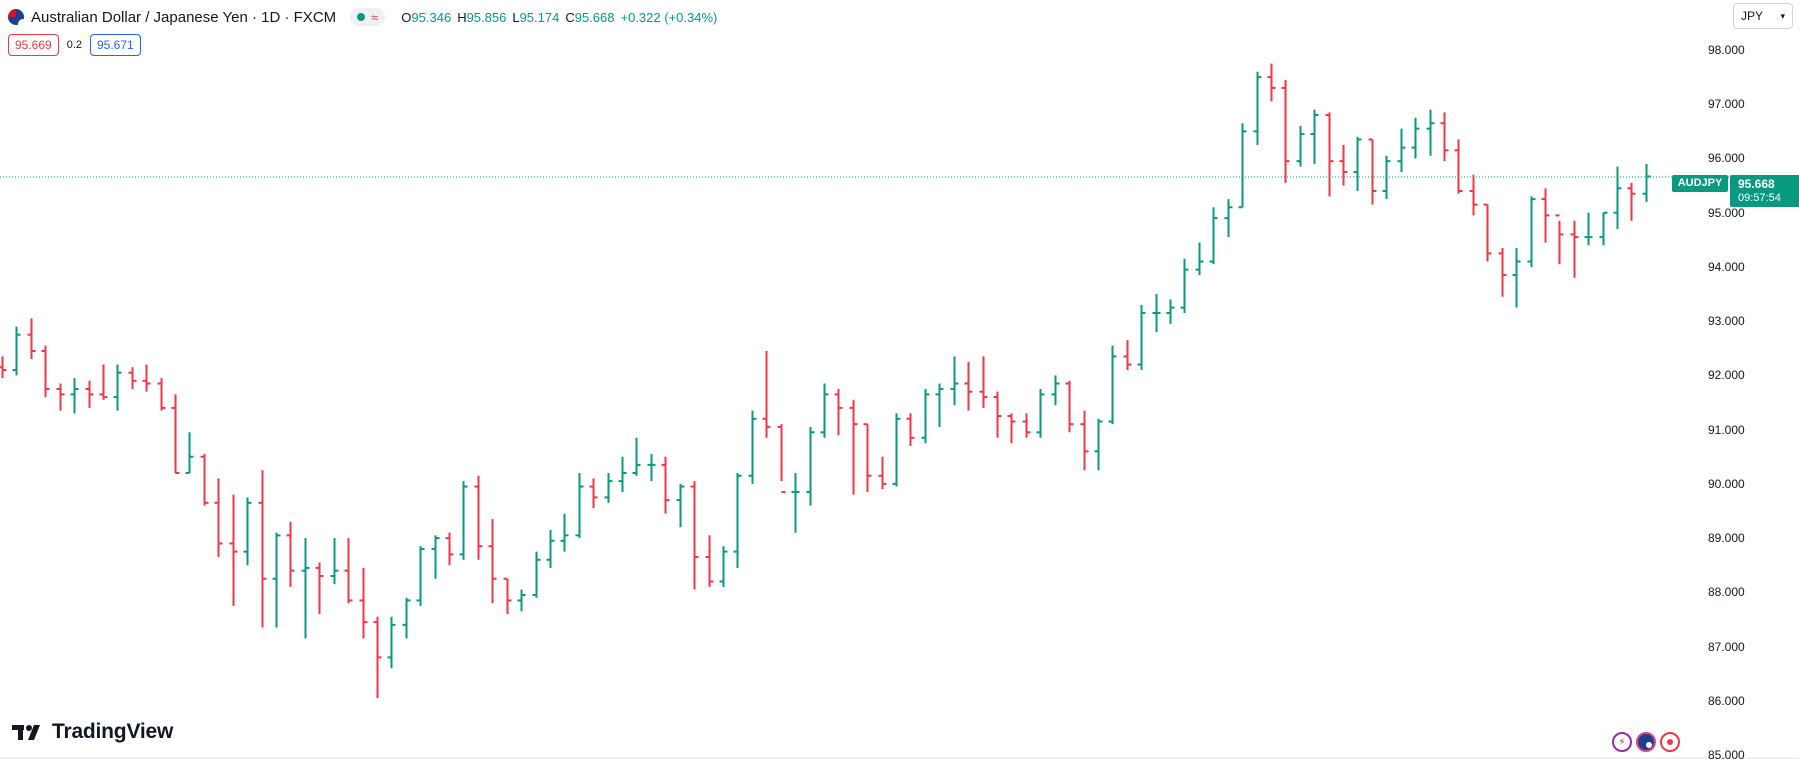 This screenshot has width=1799, height=762. I want to click on y-tick-label: 97.000, so click(1726, 104).